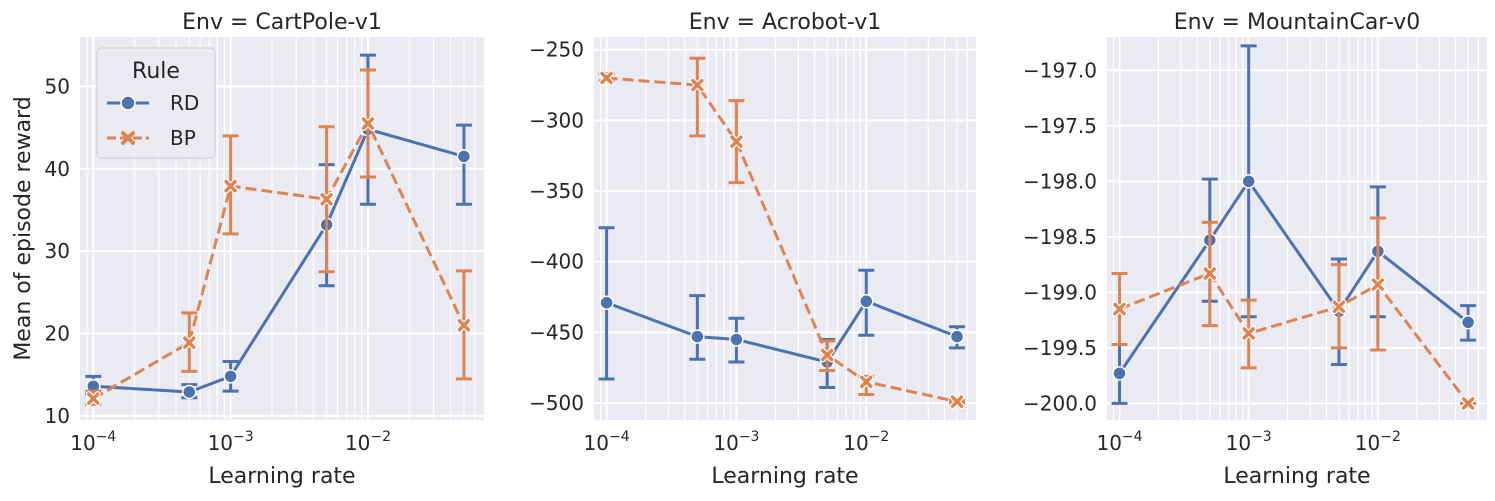 The width and height of the screenshot is (1495, 501). I want to click on chart-title: Env = CartPole-v1, so click(282, 22).